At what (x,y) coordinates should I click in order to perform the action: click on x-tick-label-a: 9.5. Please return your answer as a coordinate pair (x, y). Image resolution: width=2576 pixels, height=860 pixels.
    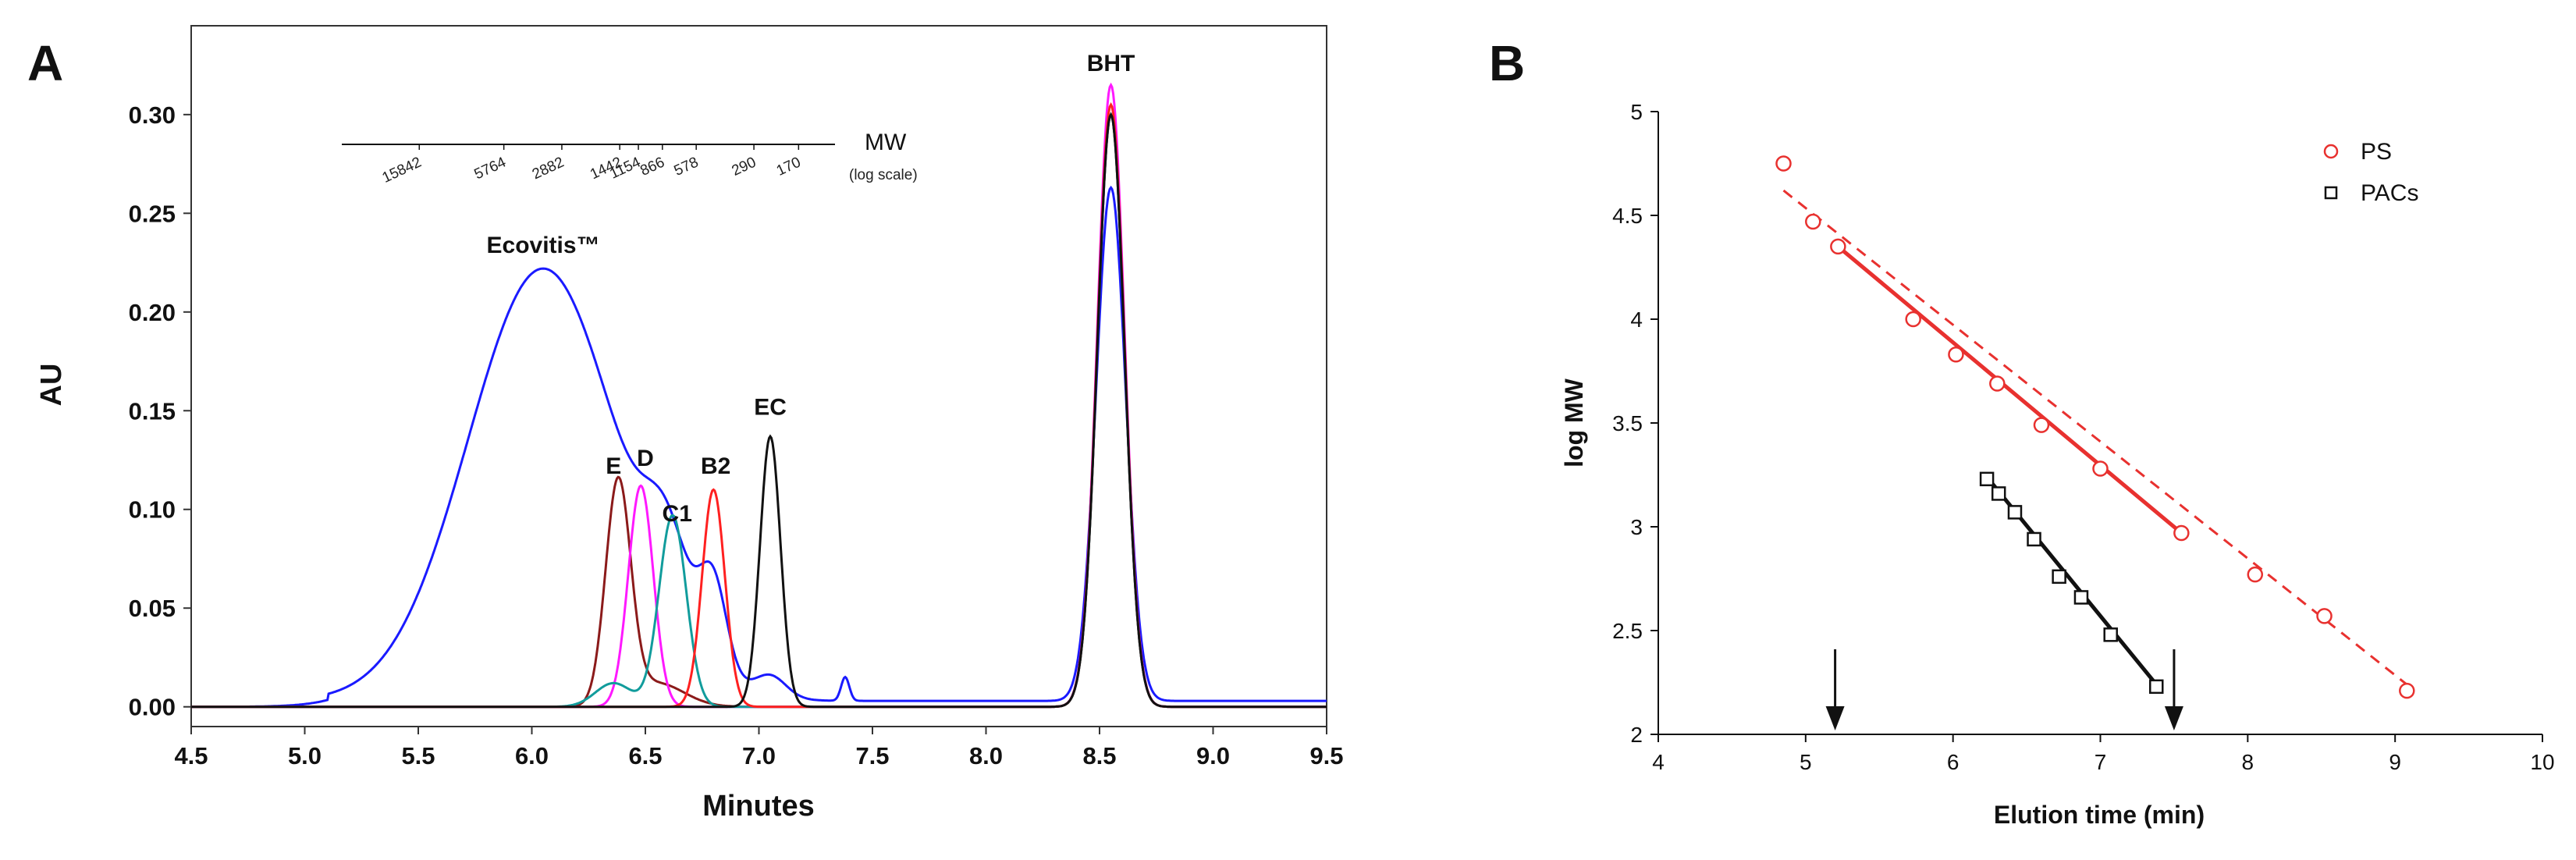
    Looking at the image, I should click on (1326, 755).